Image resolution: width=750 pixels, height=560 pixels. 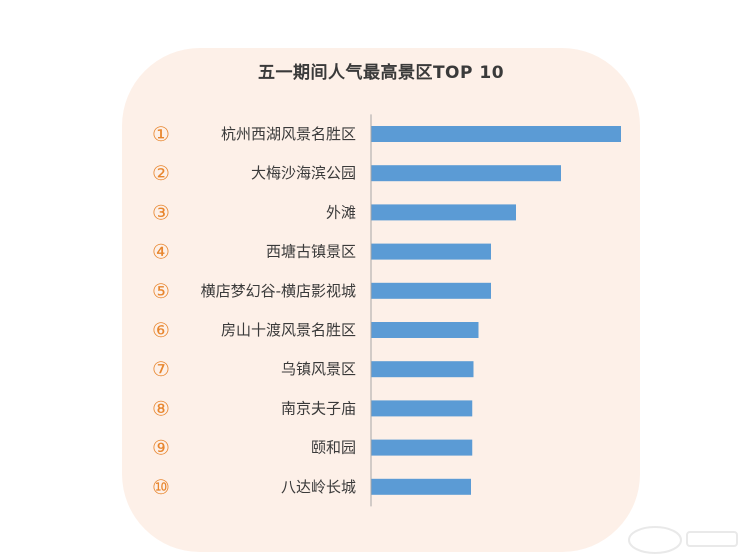 I want to click on category-label-5: 横店梦幻谷-横店影视城, so click(x=278, y=291).